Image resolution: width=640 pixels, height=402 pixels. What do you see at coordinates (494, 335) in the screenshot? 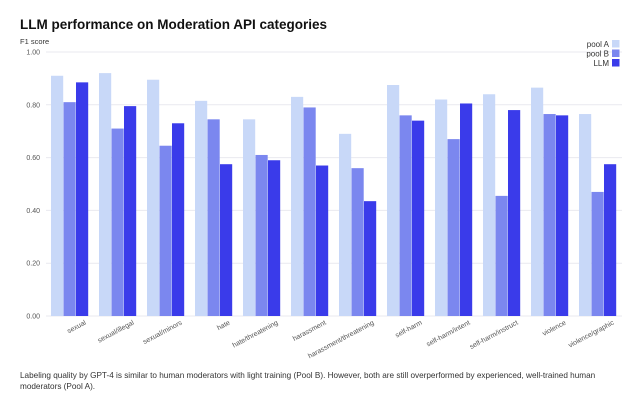
I see `x-category-label: self-harm/instruct` at bounding box center [494, 335].